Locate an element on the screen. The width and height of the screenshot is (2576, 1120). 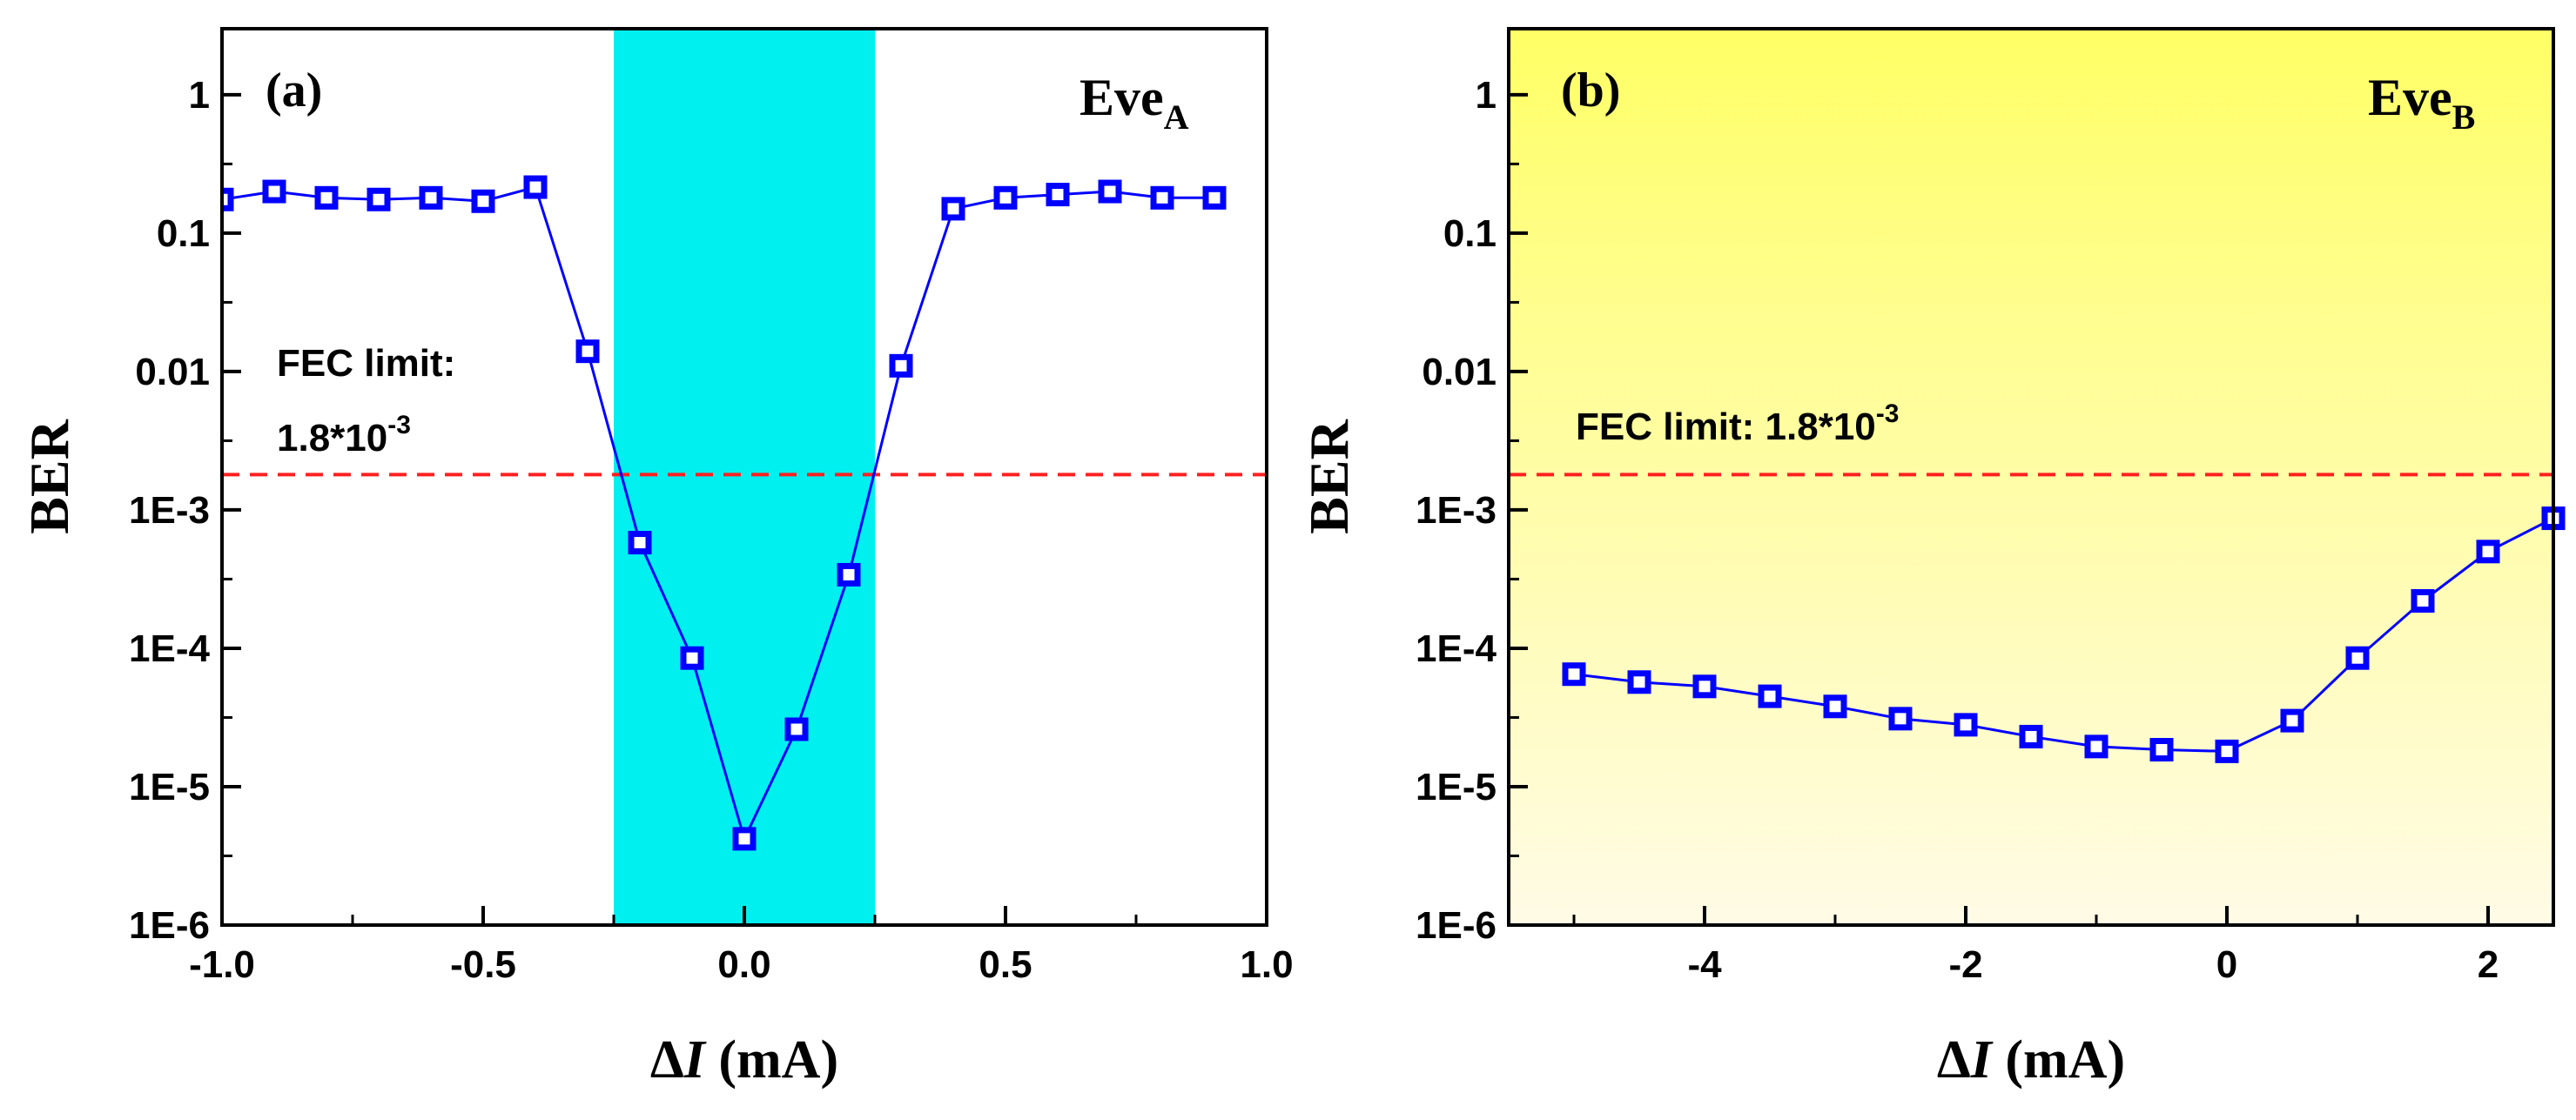
panel-b-markers is located at coordinates (2064, 634).